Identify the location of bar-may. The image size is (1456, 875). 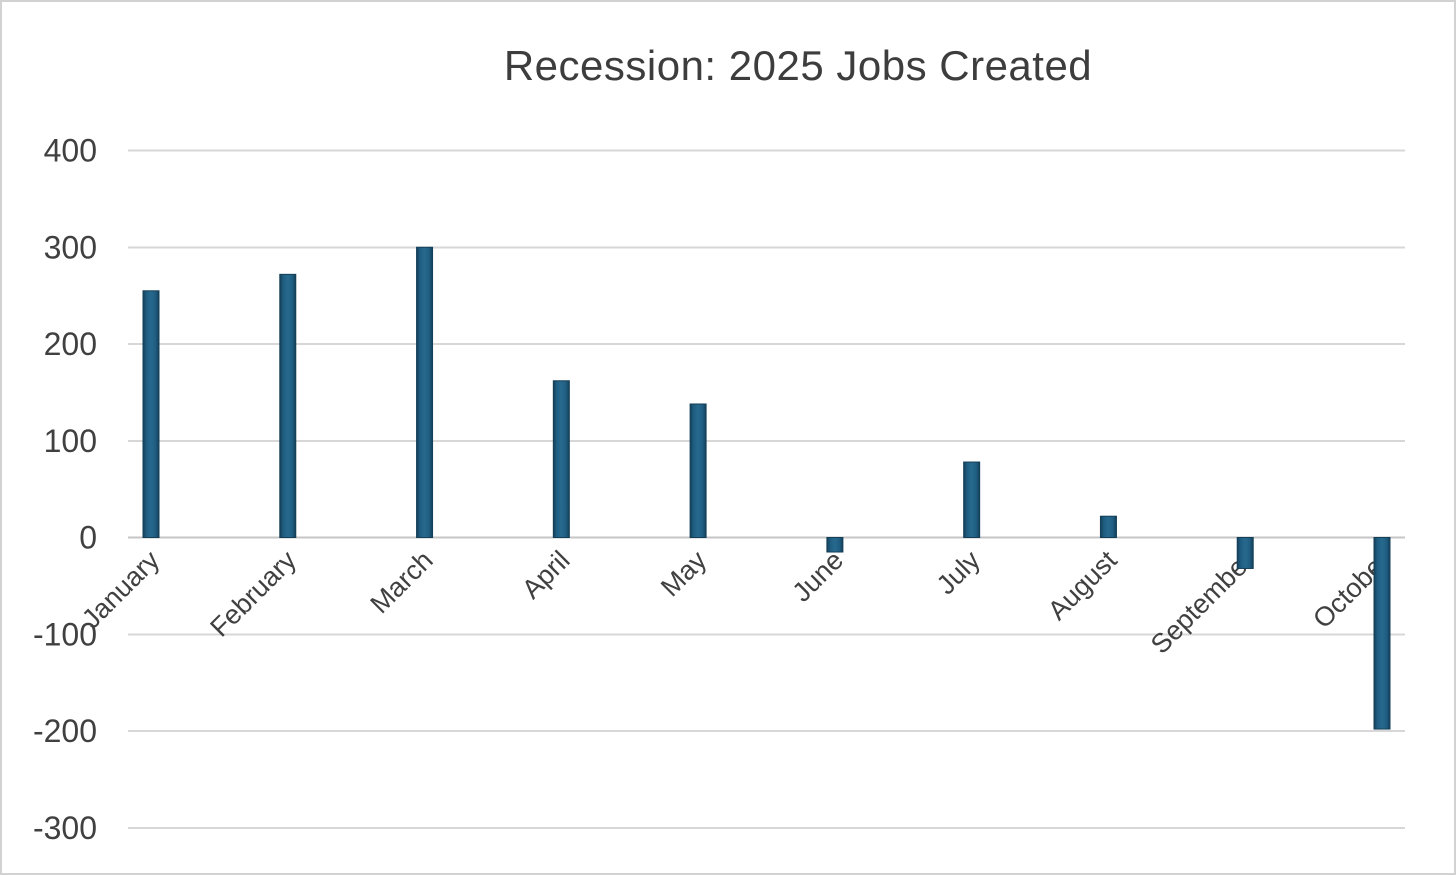
(698, 470).